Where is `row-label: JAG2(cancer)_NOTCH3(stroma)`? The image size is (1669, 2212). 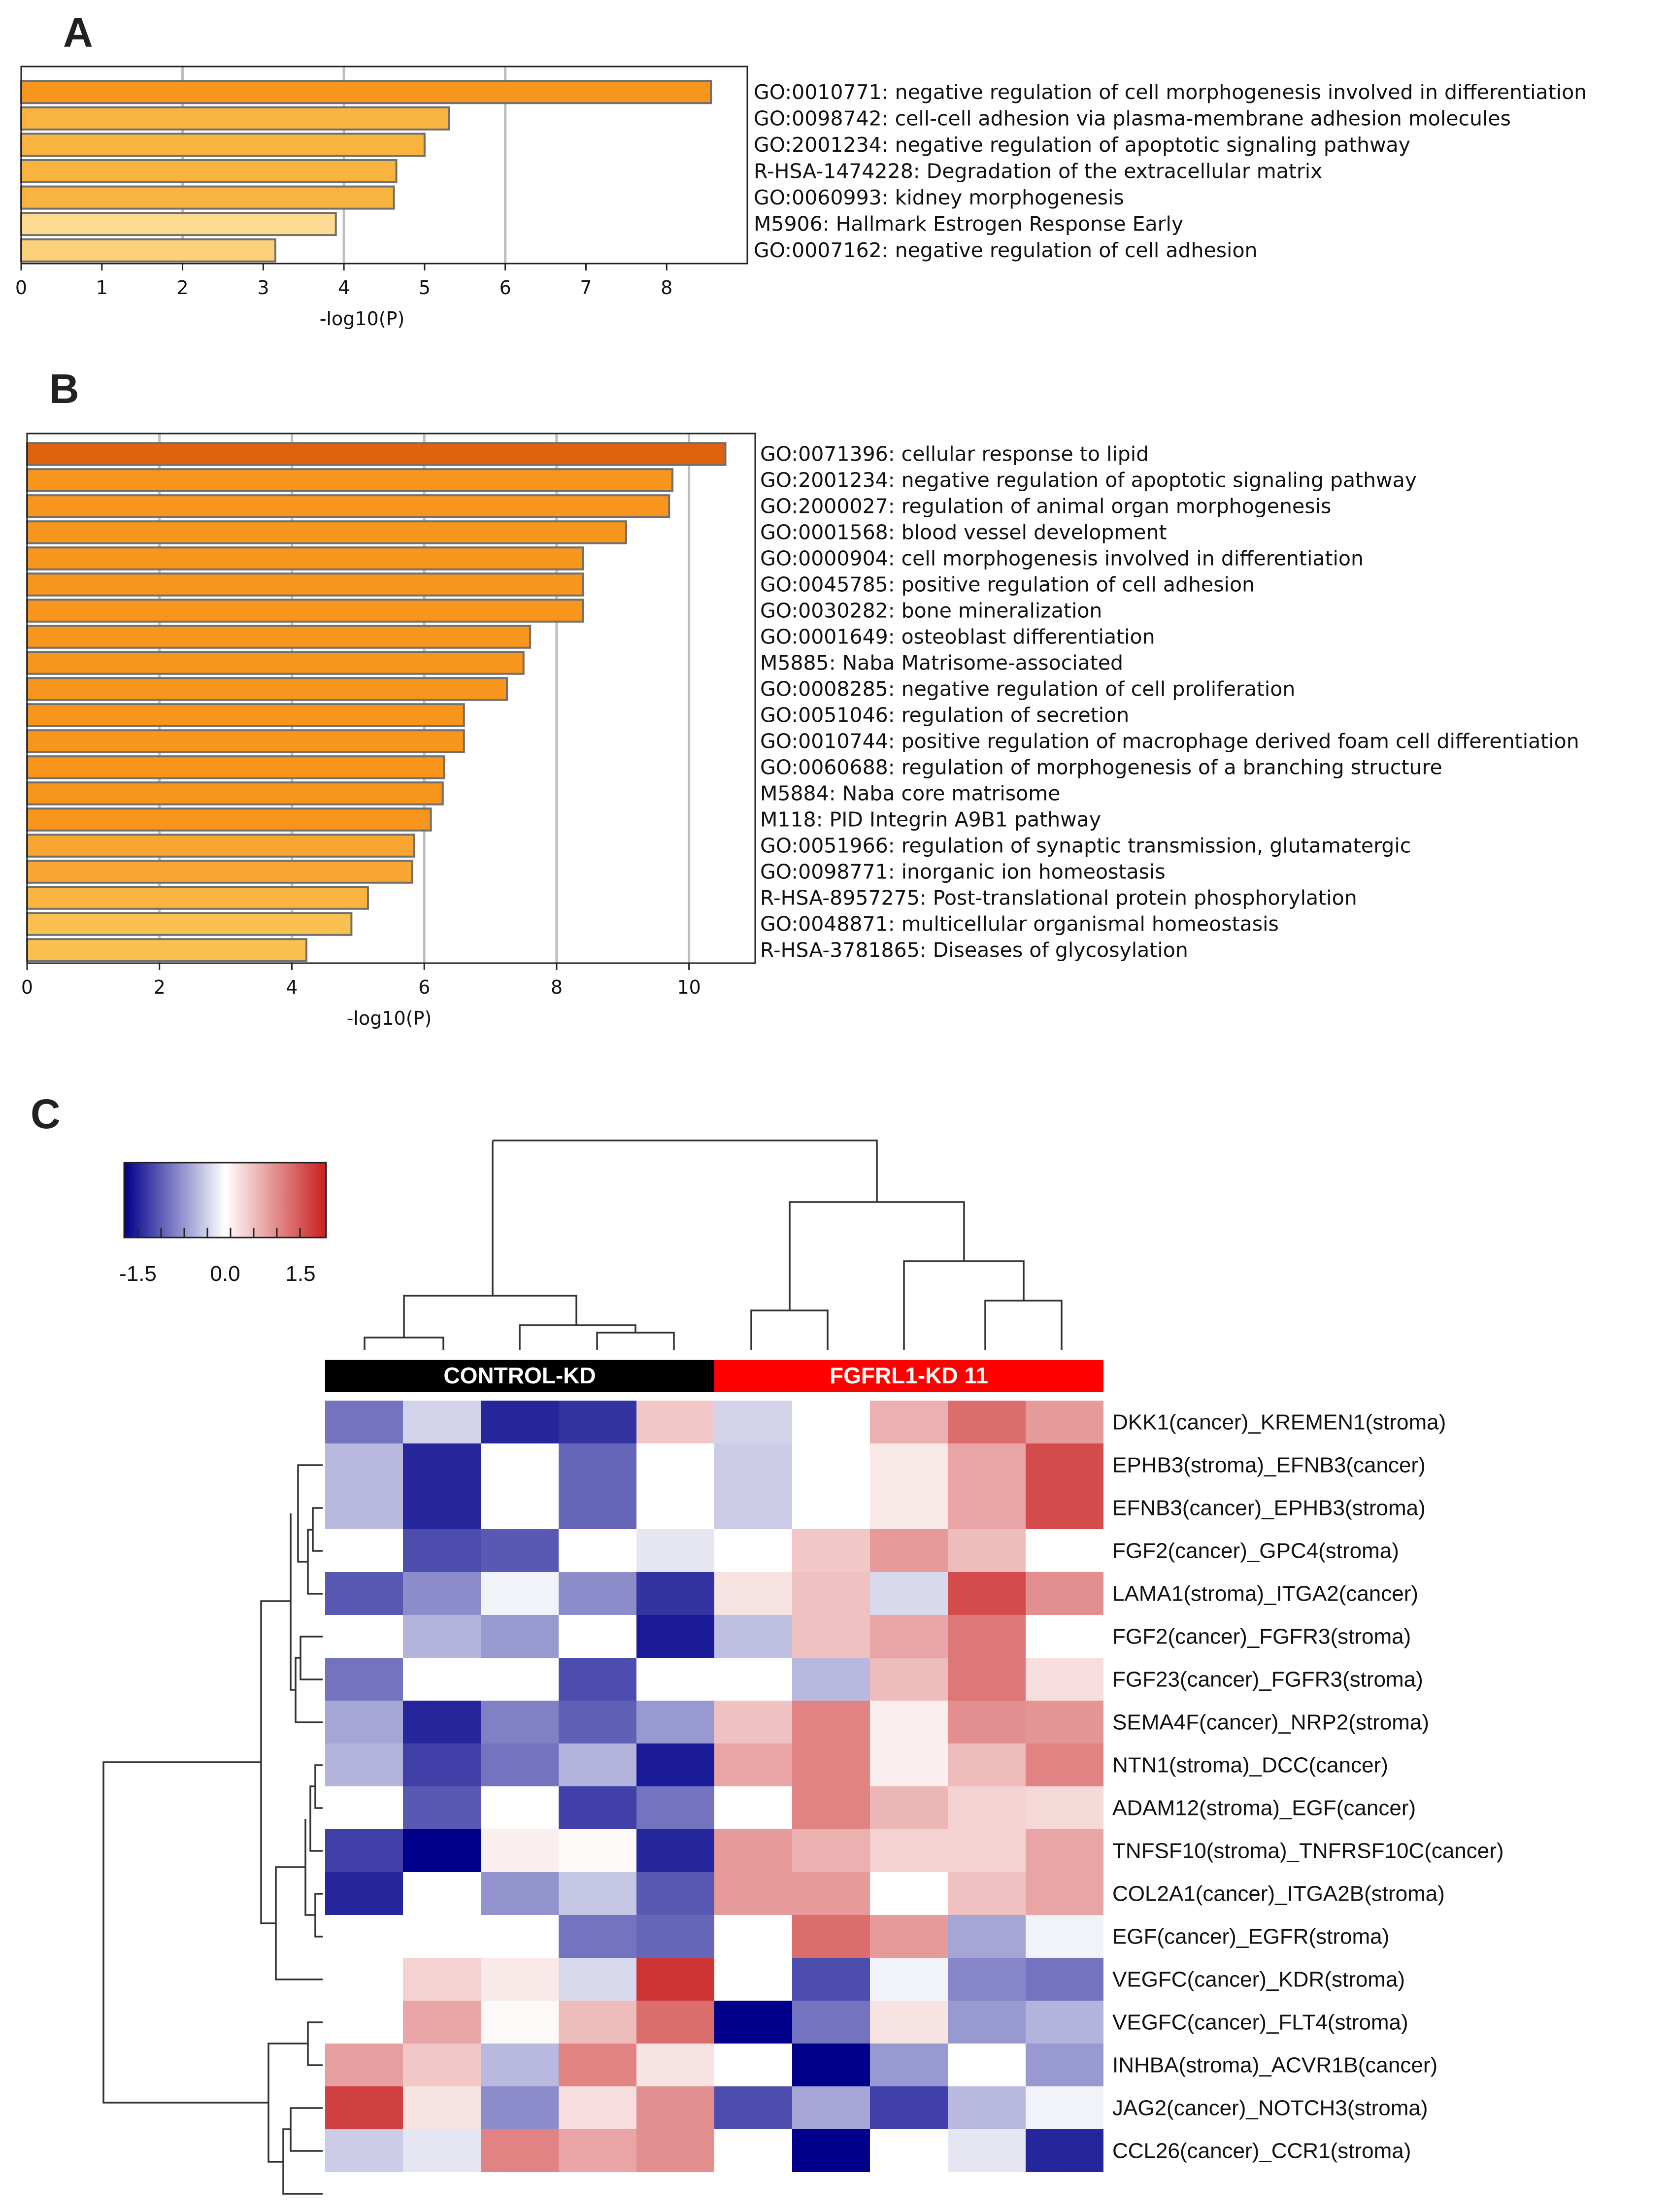
row-label: JAG2(cancer)_NOTCH3(stroma) is located at coordinates (1270, 2108).